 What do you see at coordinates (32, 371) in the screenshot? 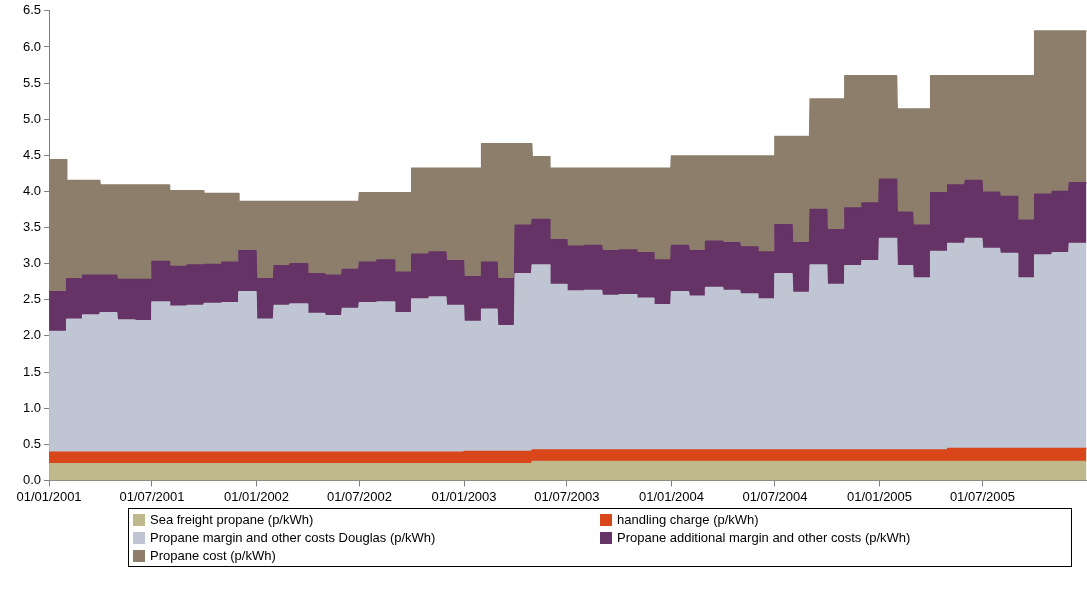
I see `y-tick-label: 1.5` at bounding box center [32, 371].